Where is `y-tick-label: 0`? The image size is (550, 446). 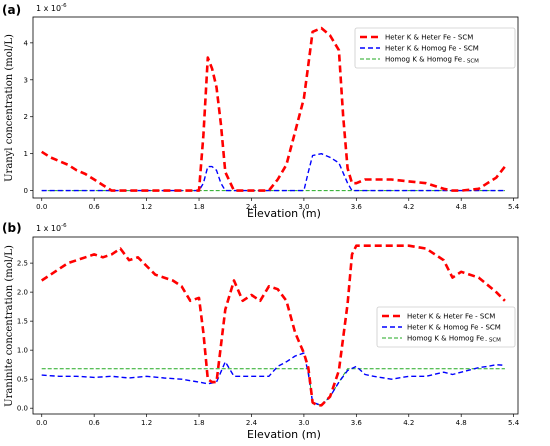
y-tick-label: 0 is located at coordinates (26, 191).